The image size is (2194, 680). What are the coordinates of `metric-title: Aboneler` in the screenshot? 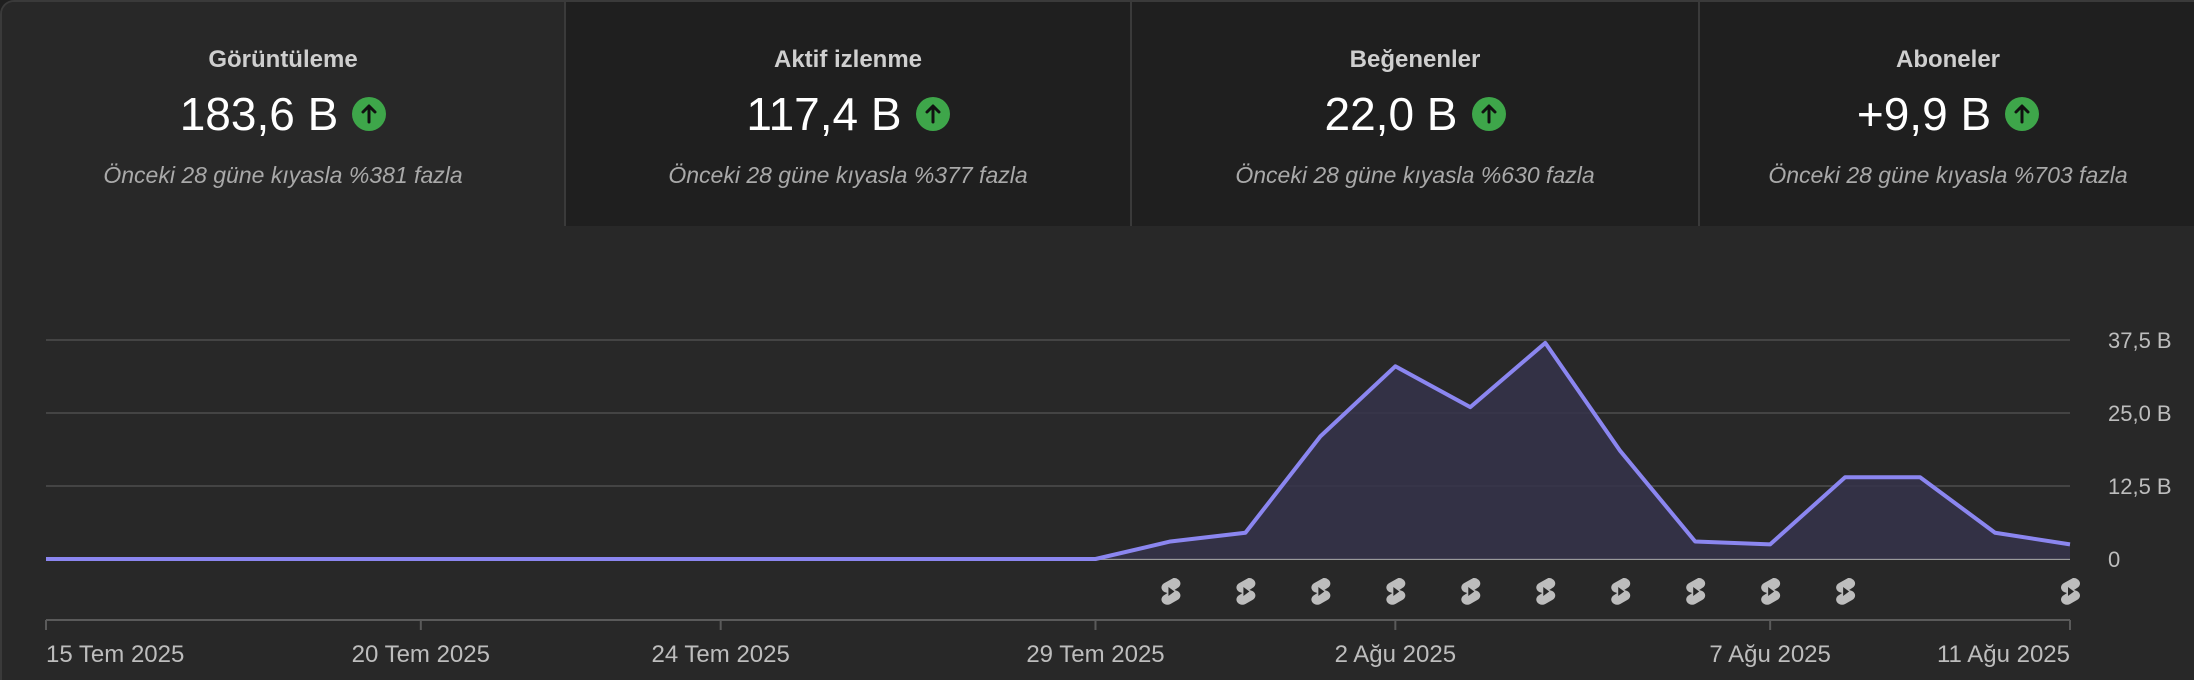 It's located at (1947, 59).